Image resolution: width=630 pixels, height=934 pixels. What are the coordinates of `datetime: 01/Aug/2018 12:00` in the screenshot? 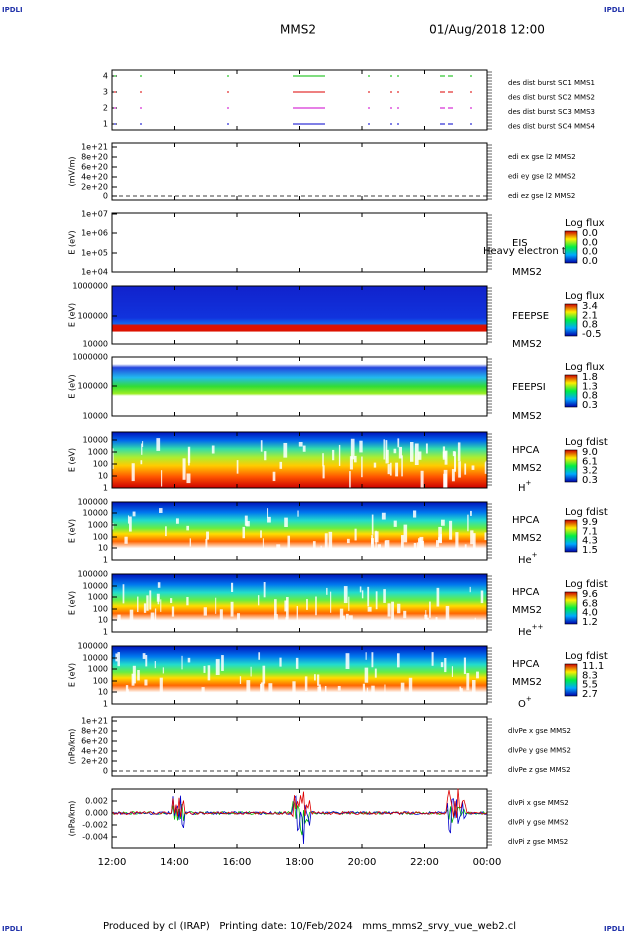 It's located at (487, 30).